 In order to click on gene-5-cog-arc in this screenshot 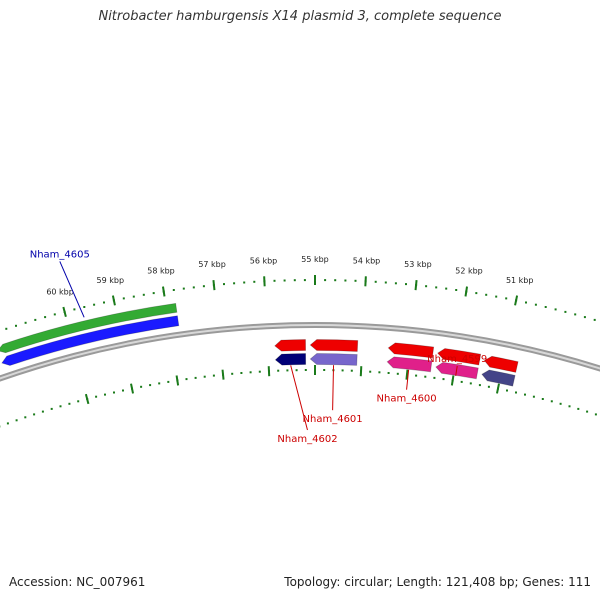, I will do `click(498, 378)`.